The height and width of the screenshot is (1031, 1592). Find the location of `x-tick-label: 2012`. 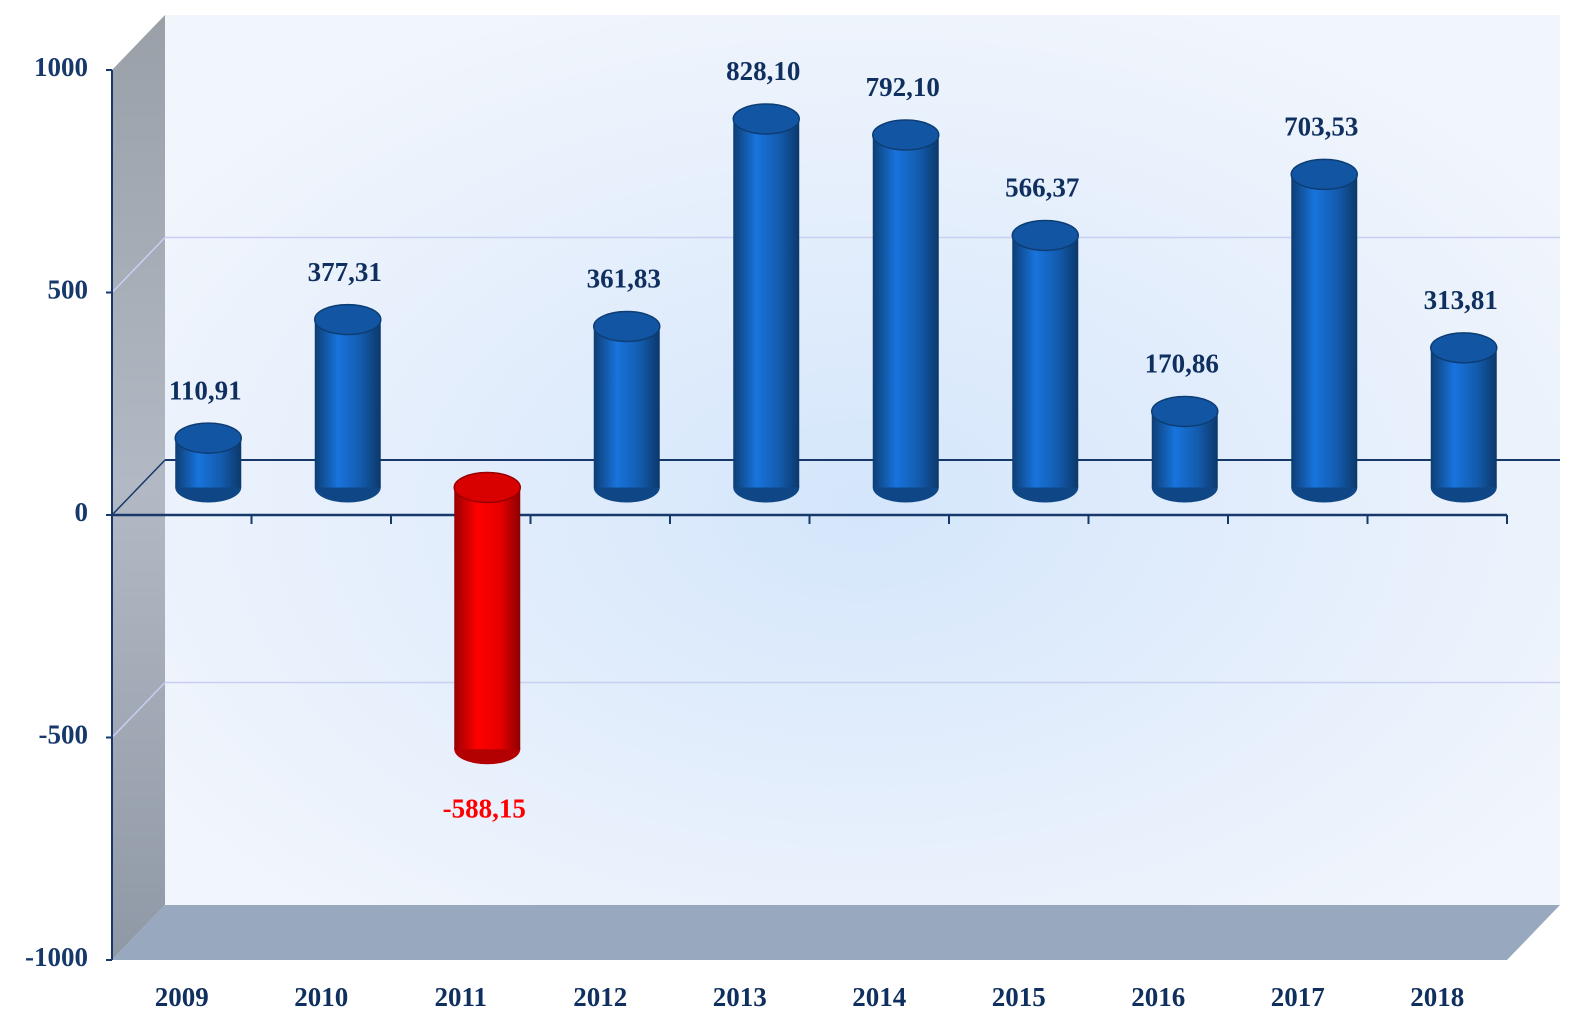

x-tick-label: 2012 is located at coordinates (600, 997).